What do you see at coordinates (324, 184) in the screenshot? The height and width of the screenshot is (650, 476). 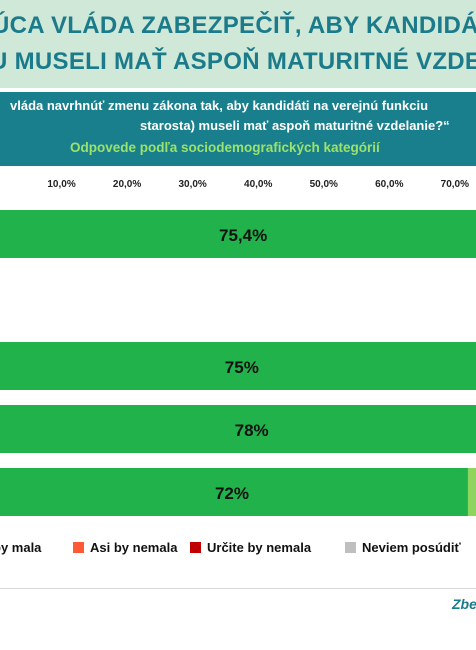 I see `x-tick-label: 50,0%` at bounding box center [324, 184].